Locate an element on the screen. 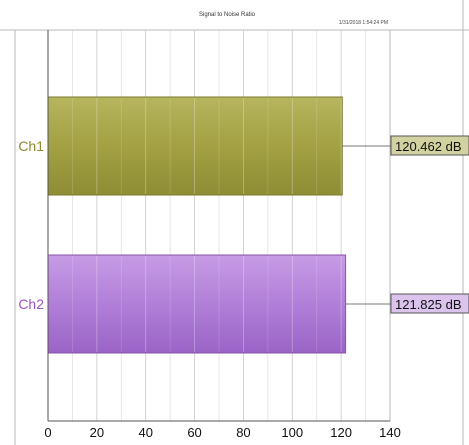  x-tick-label-120: 120 is located at coordinates (341, 432).